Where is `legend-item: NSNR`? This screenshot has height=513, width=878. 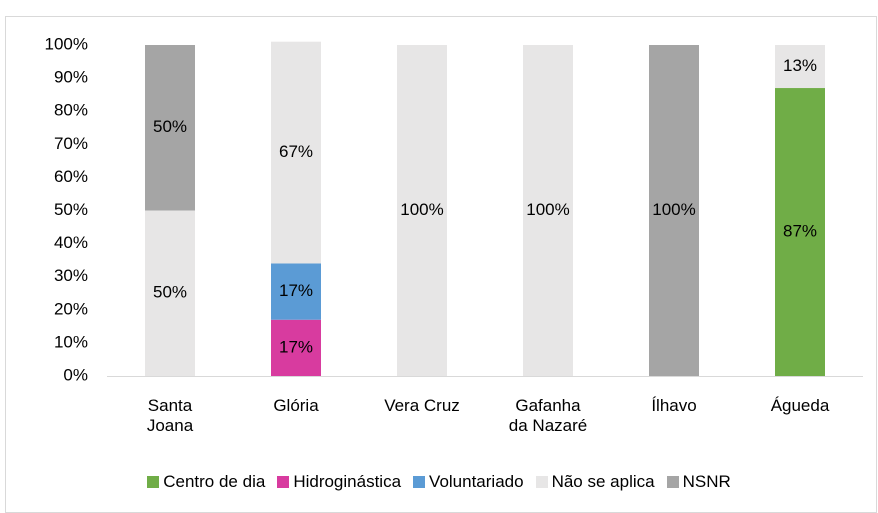 legend-item: NSNR is located at coordinates (698, 482).